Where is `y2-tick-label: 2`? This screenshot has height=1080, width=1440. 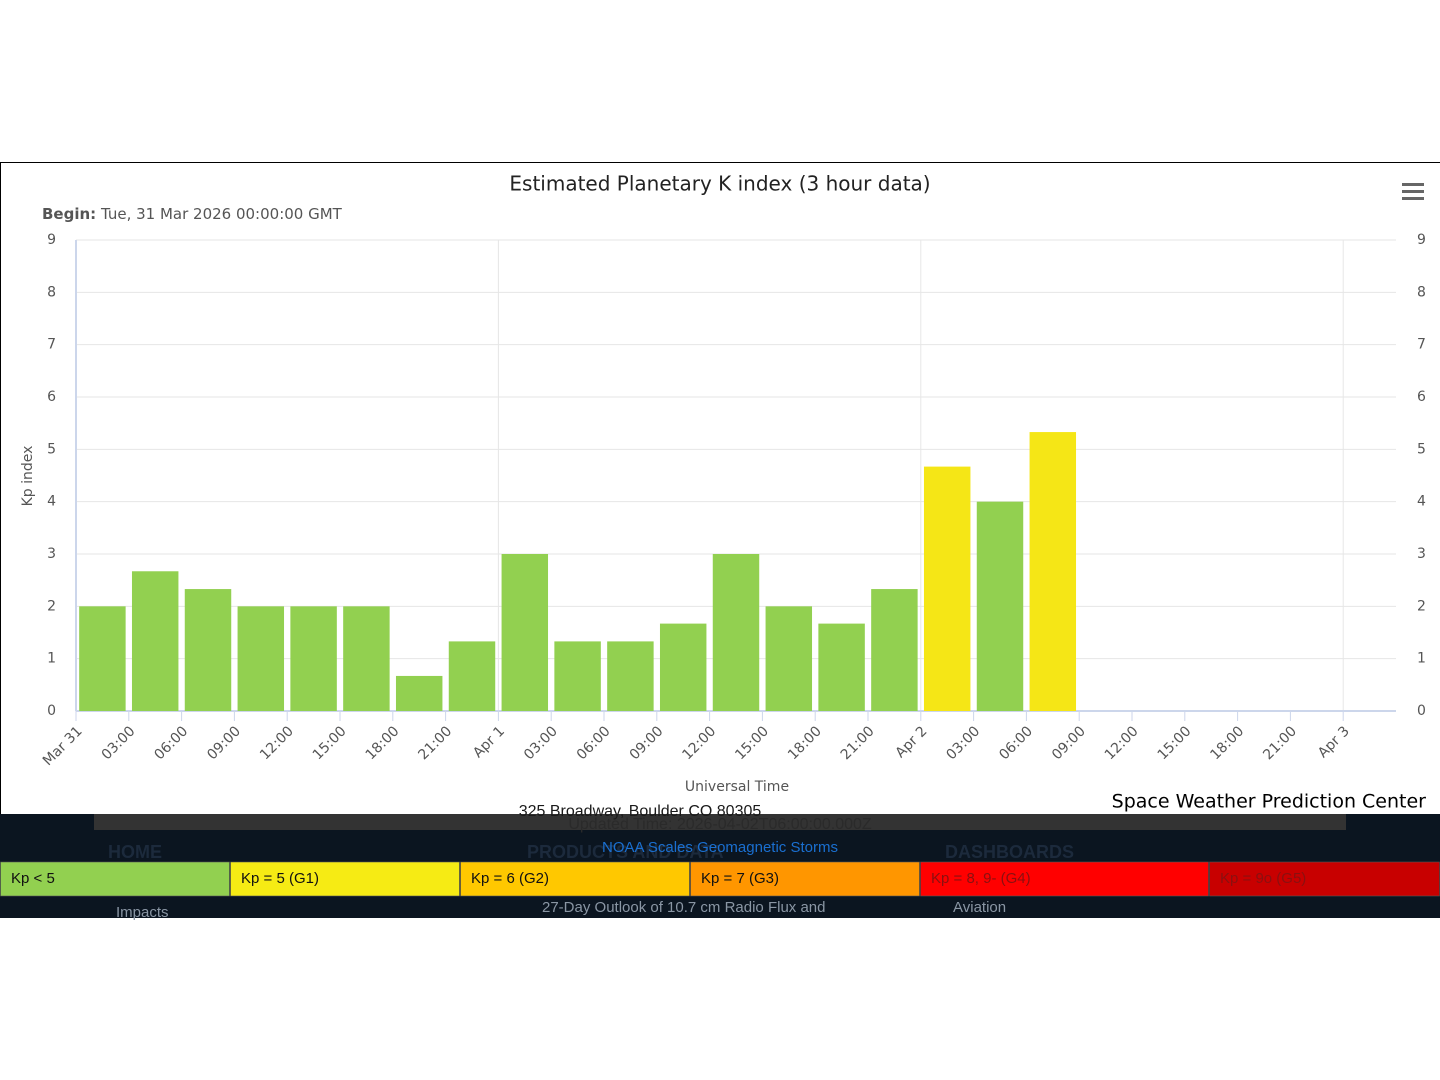
y2-tick-label: 2 is located at coordinates (1421, 606).